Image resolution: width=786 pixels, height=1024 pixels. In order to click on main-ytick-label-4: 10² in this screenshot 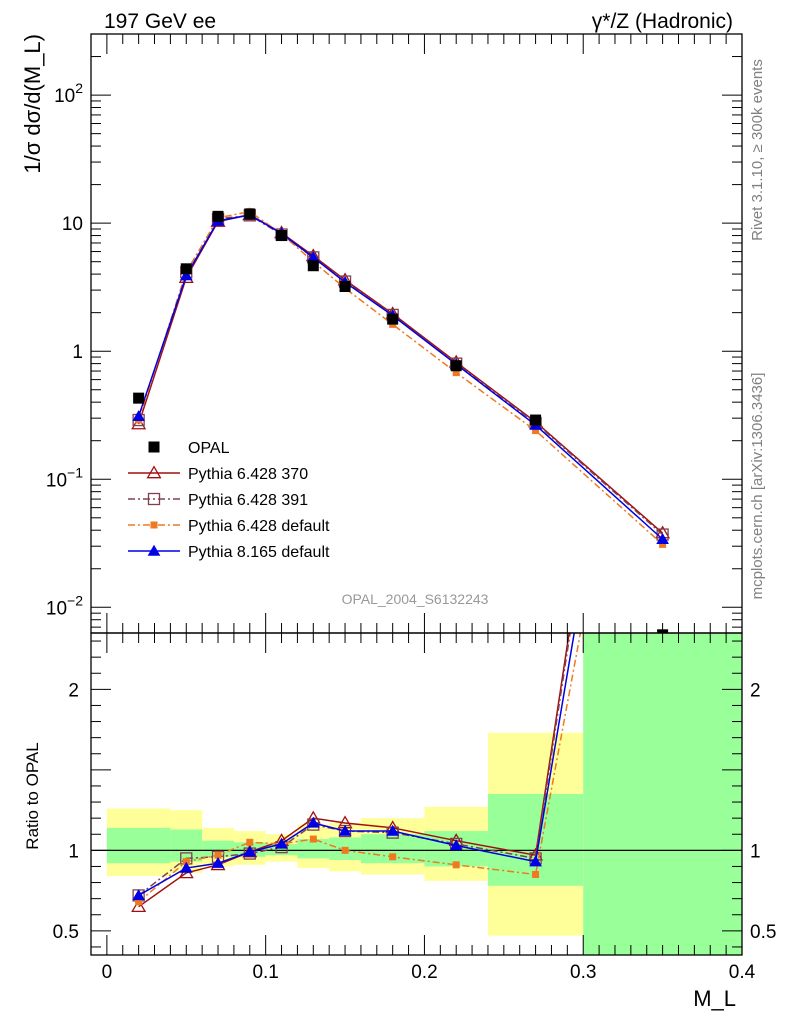, I will do `click(68, 93)`.